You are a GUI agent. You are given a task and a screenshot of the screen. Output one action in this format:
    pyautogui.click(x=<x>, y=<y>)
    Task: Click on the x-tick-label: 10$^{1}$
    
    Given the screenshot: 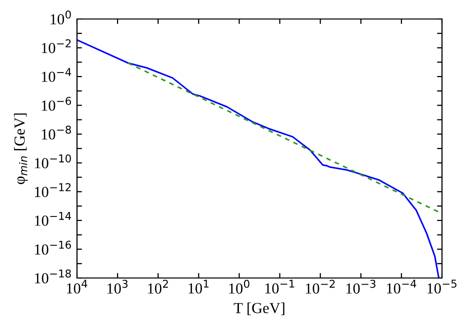 What is the action you would take?
    pyautogui.click(x=198, y=287)
    